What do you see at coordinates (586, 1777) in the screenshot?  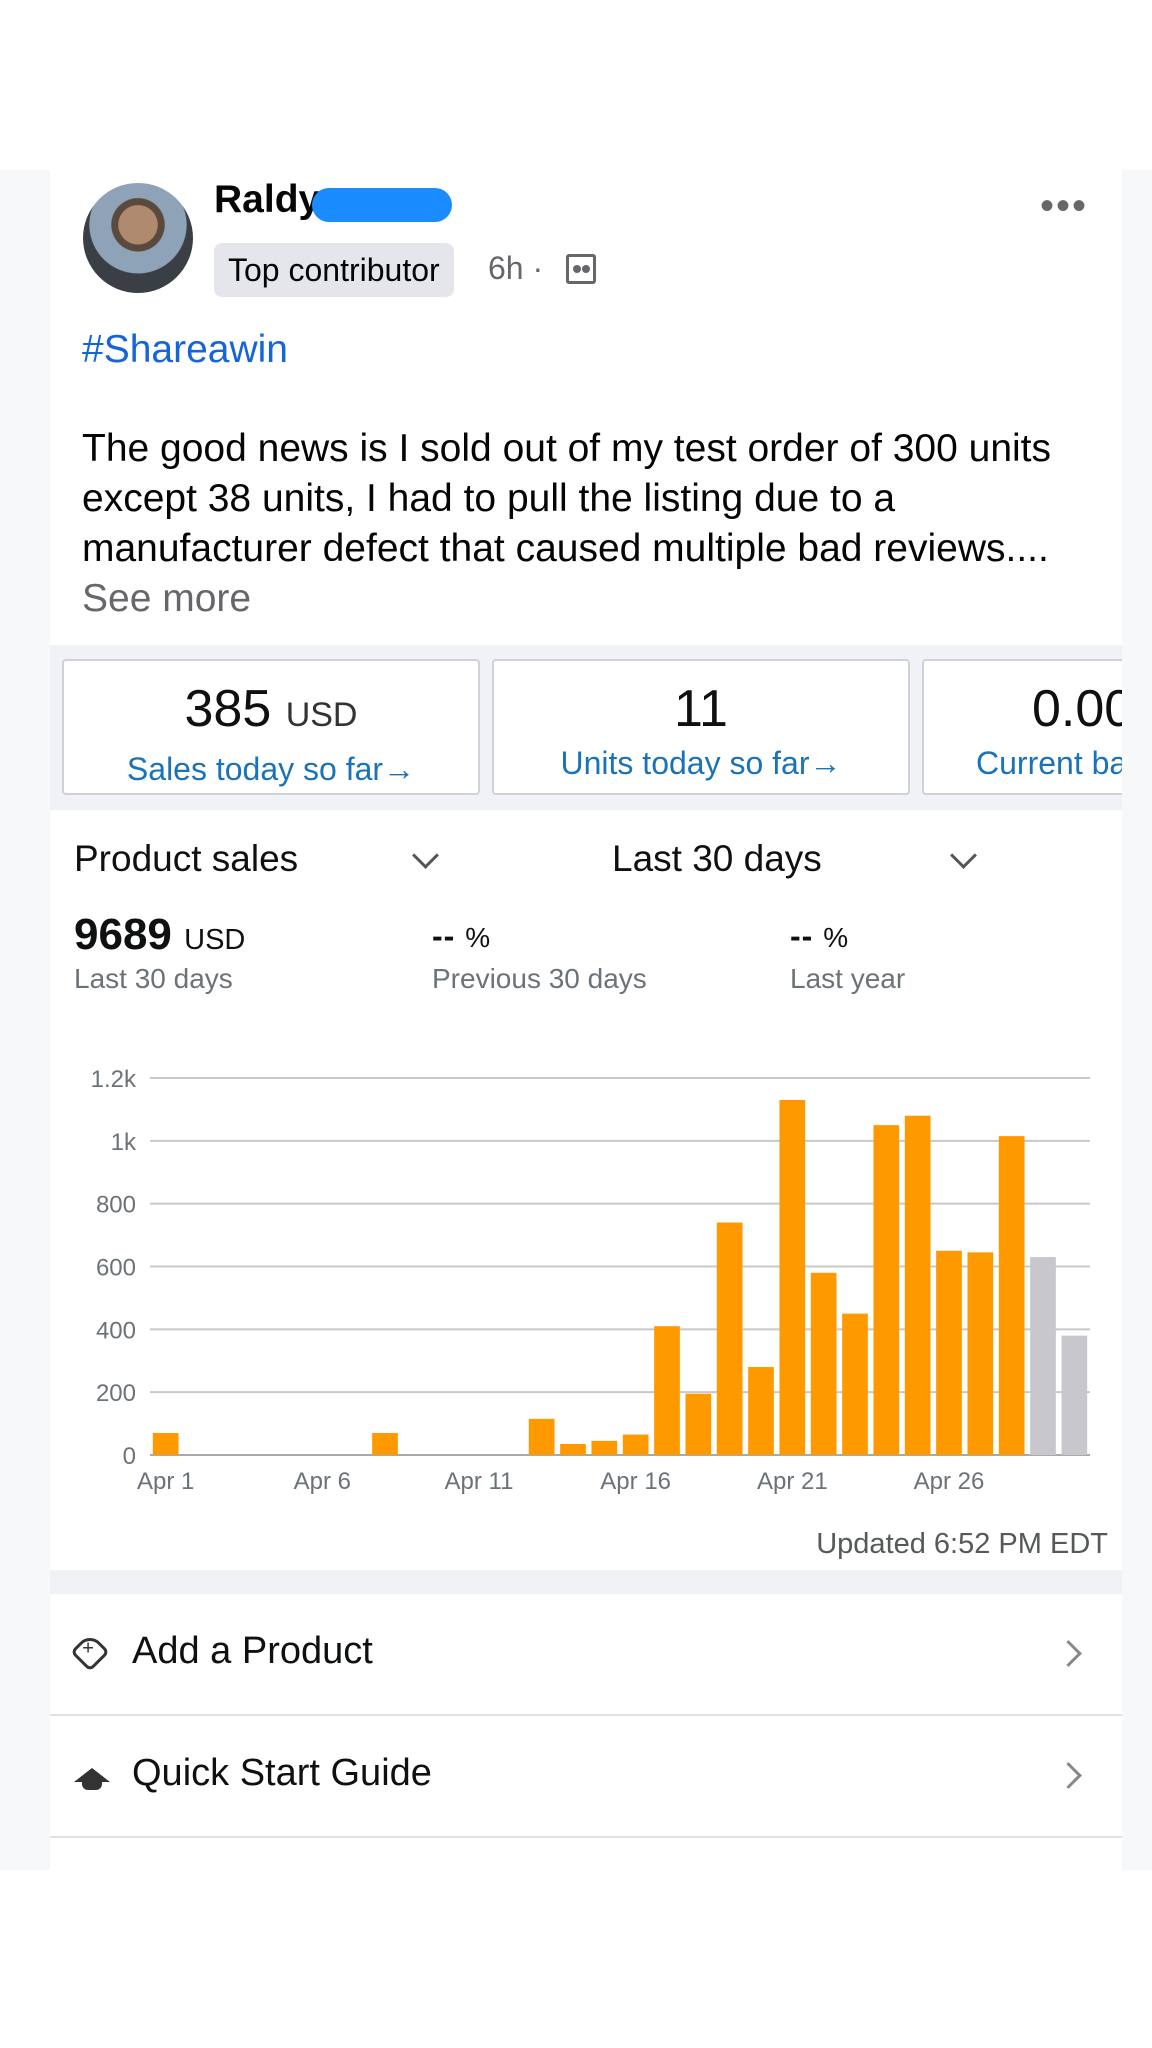 I see `quick-start-row: Quick Start Guide` at bounding box center [586, 1777].